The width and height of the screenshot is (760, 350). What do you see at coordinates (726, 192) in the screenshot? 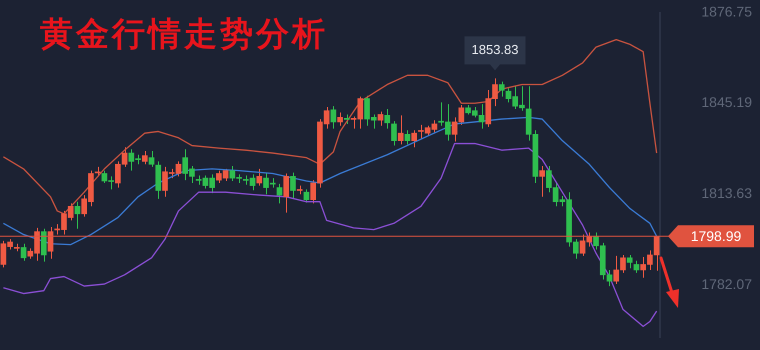
I see `y-tick-label: 1813.63` at bounding box center [726, 192].